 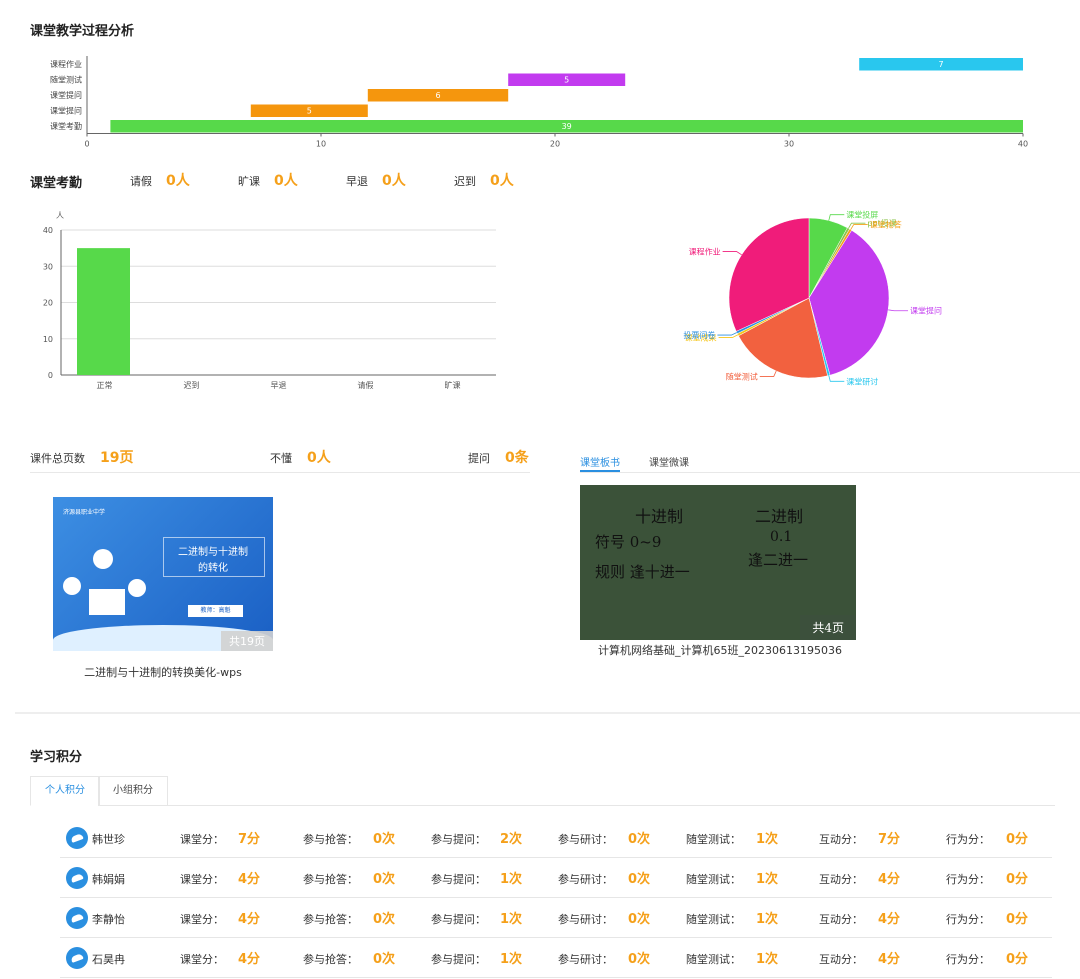 I want to click on stat-absent-label: 旷课, so click(x=249, y=181).